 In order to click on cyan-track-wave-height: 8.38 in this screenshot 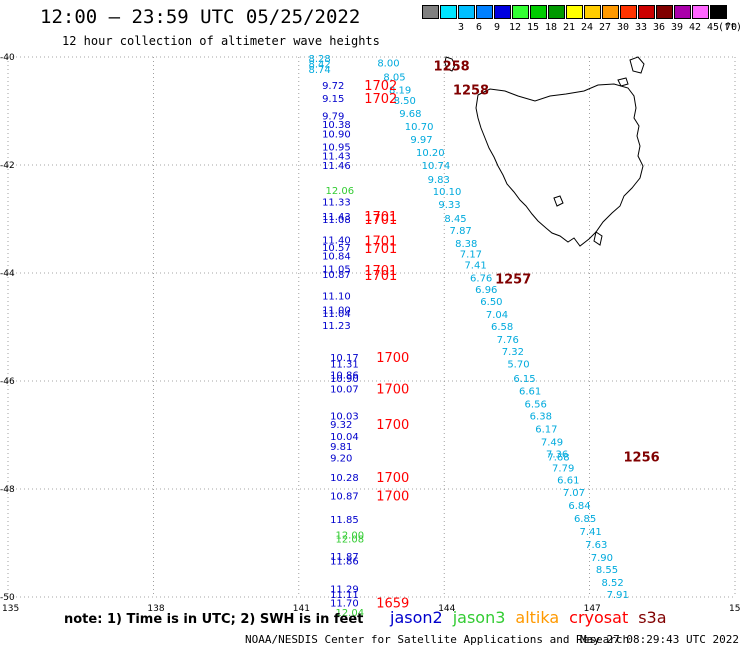, I will do `click(466, 244)`.